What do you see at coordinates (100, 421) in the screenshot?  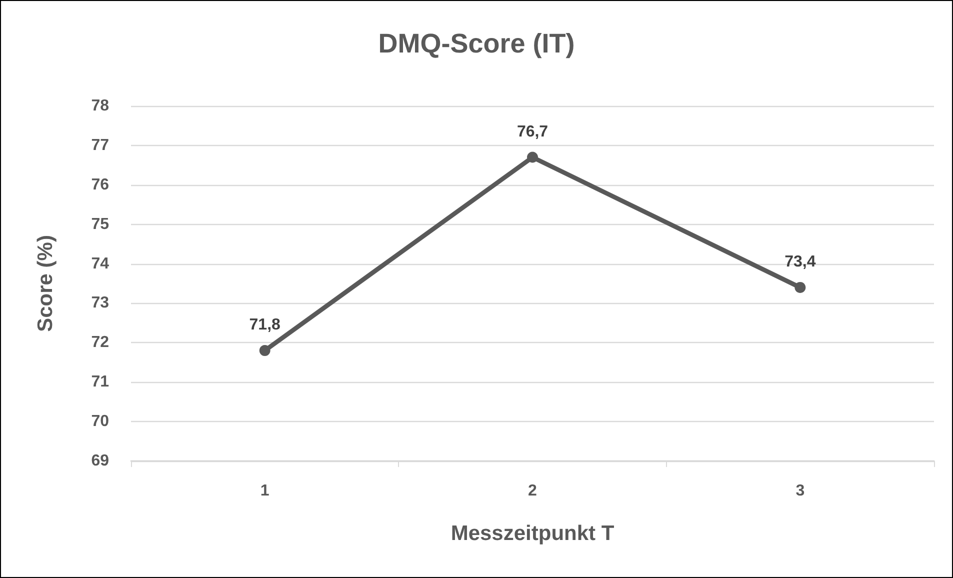 I see `y-tick-label: 70` at bounding box center [100, 421].